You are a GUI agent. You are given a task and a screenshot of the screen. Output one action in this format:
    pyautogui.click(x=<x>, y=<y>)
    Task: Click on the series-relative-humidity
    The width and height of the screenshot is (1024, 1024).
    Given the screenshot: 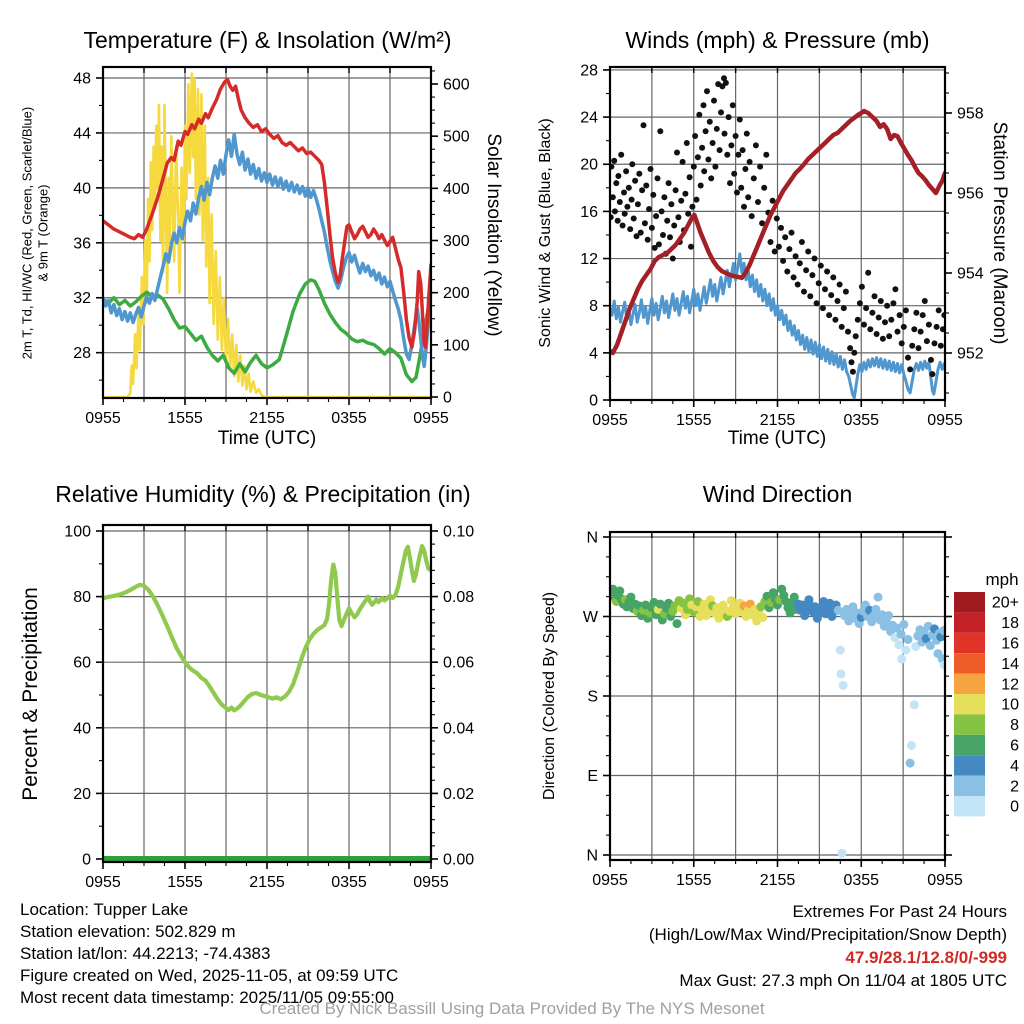 What is the action you would take?
    pyautogui.click(x=267, y=628)
    